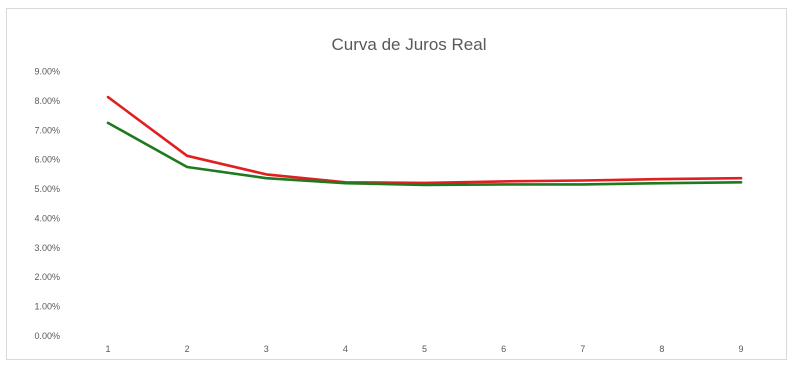  I want to click on x-tick-label: 7, so click(582, 349).